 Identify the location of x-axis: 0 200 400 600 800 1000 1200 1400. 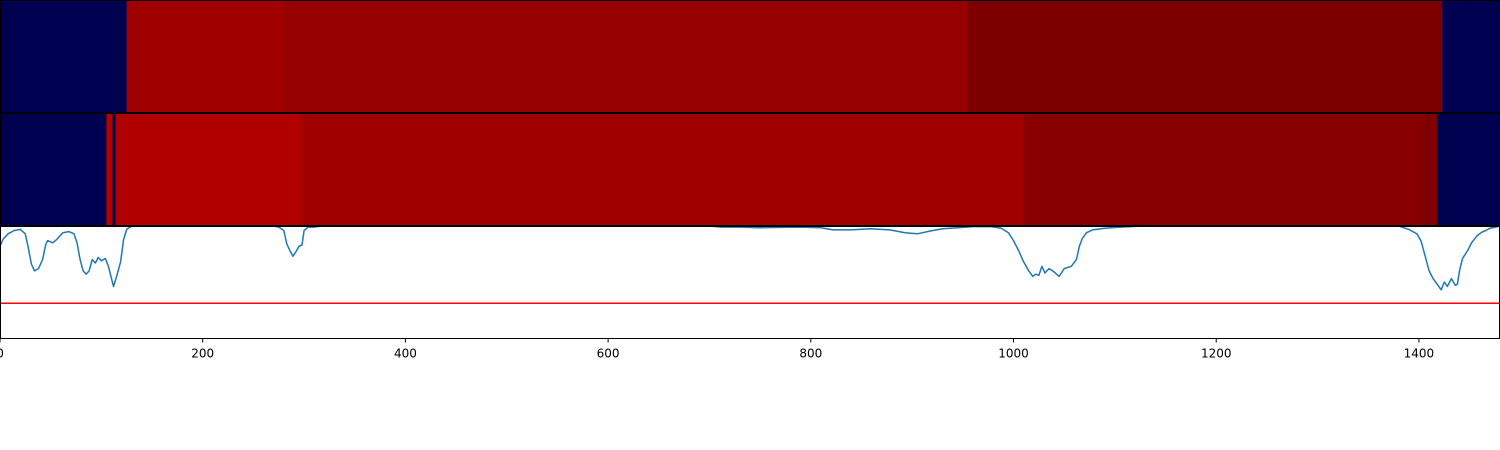
(717, 349).